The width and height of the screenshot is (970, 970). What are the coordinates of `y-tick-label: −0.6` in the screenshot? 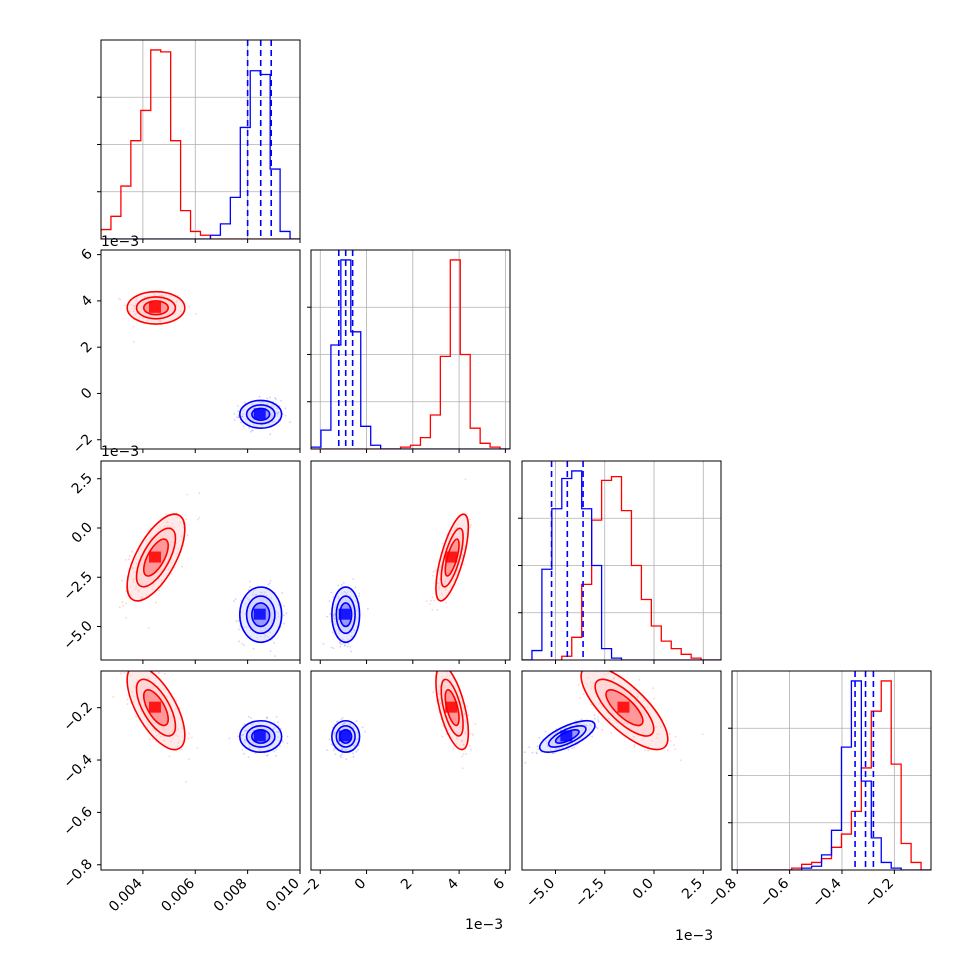 It's located at (77, 821).